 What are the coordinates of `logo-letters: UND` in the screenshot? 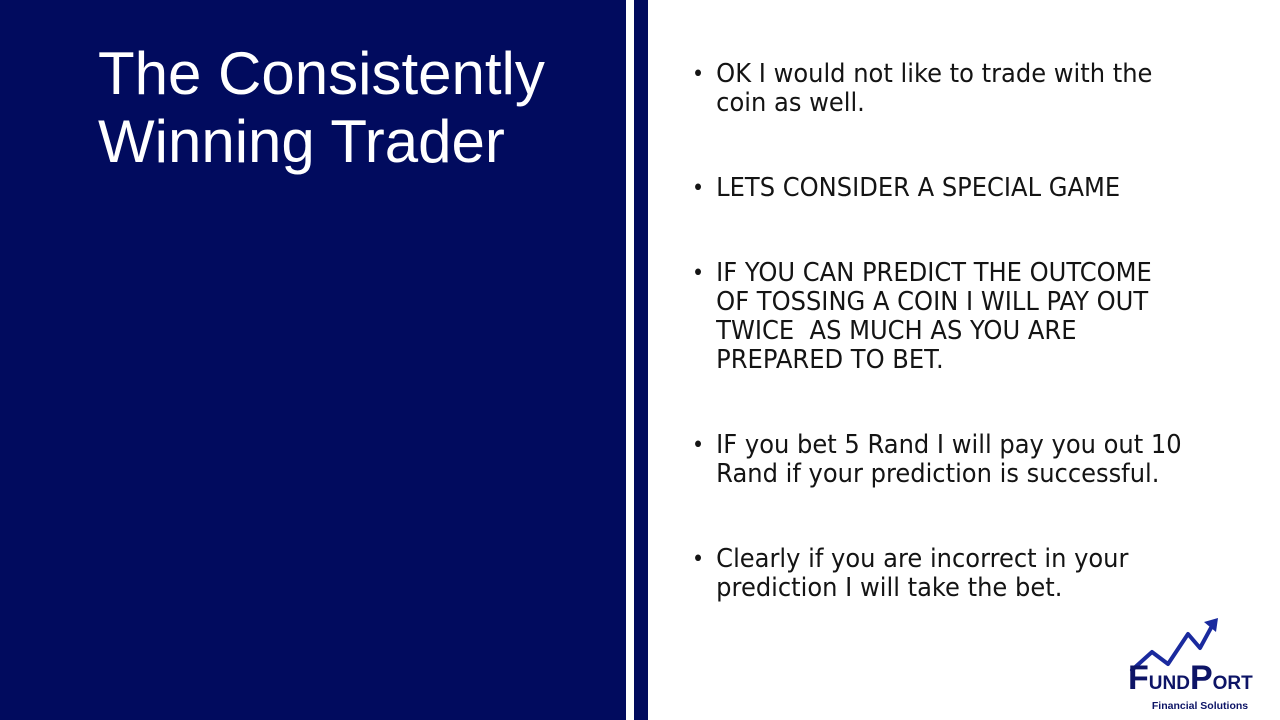 It's located at (1169, 683).